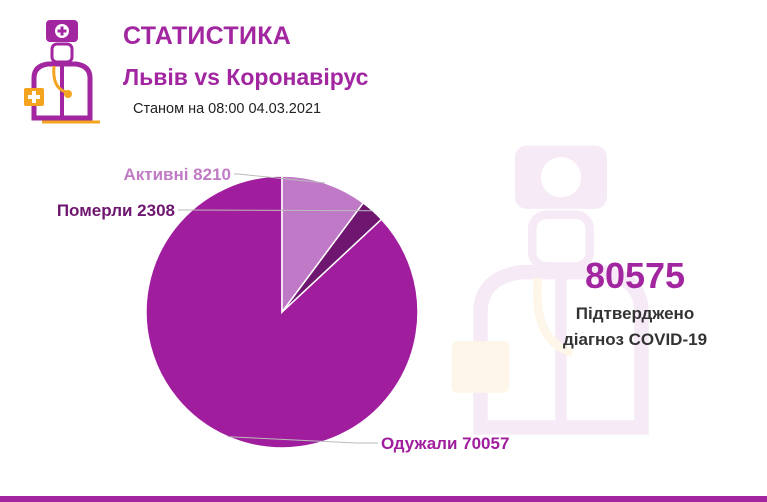 Image resolution: width=767 pixels, height=502 pixels. Describe the element at coordinates (383, 499) in the screenshot. I see `bottom-bar` at that location.